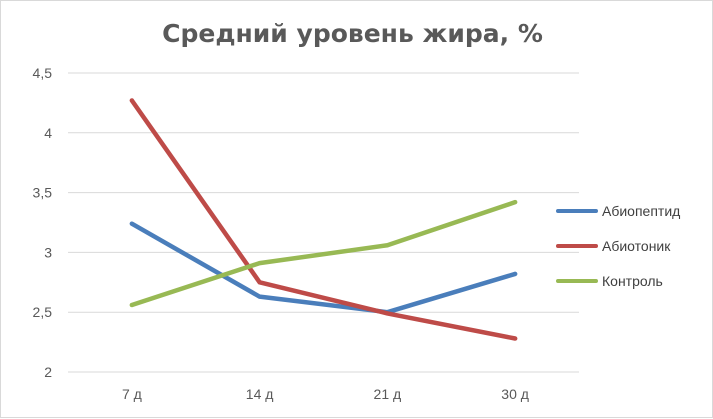  What do you see at coordinates (388, 394) in the screenshot?
I see `x-tick-label: 21 д` at bounding box center [388, 394].